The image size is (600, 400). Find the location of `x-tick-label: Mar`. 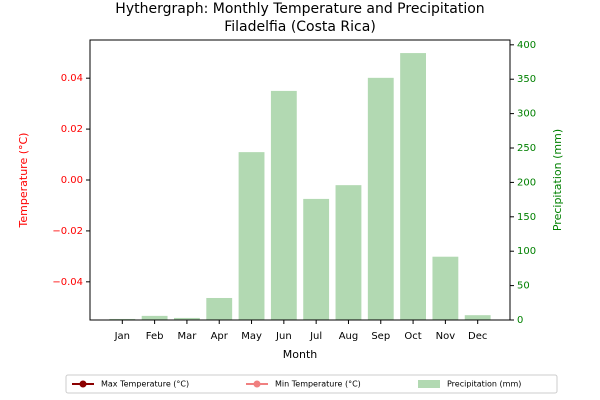

x-tick-label: Mar is located at coordinates (187, 336).